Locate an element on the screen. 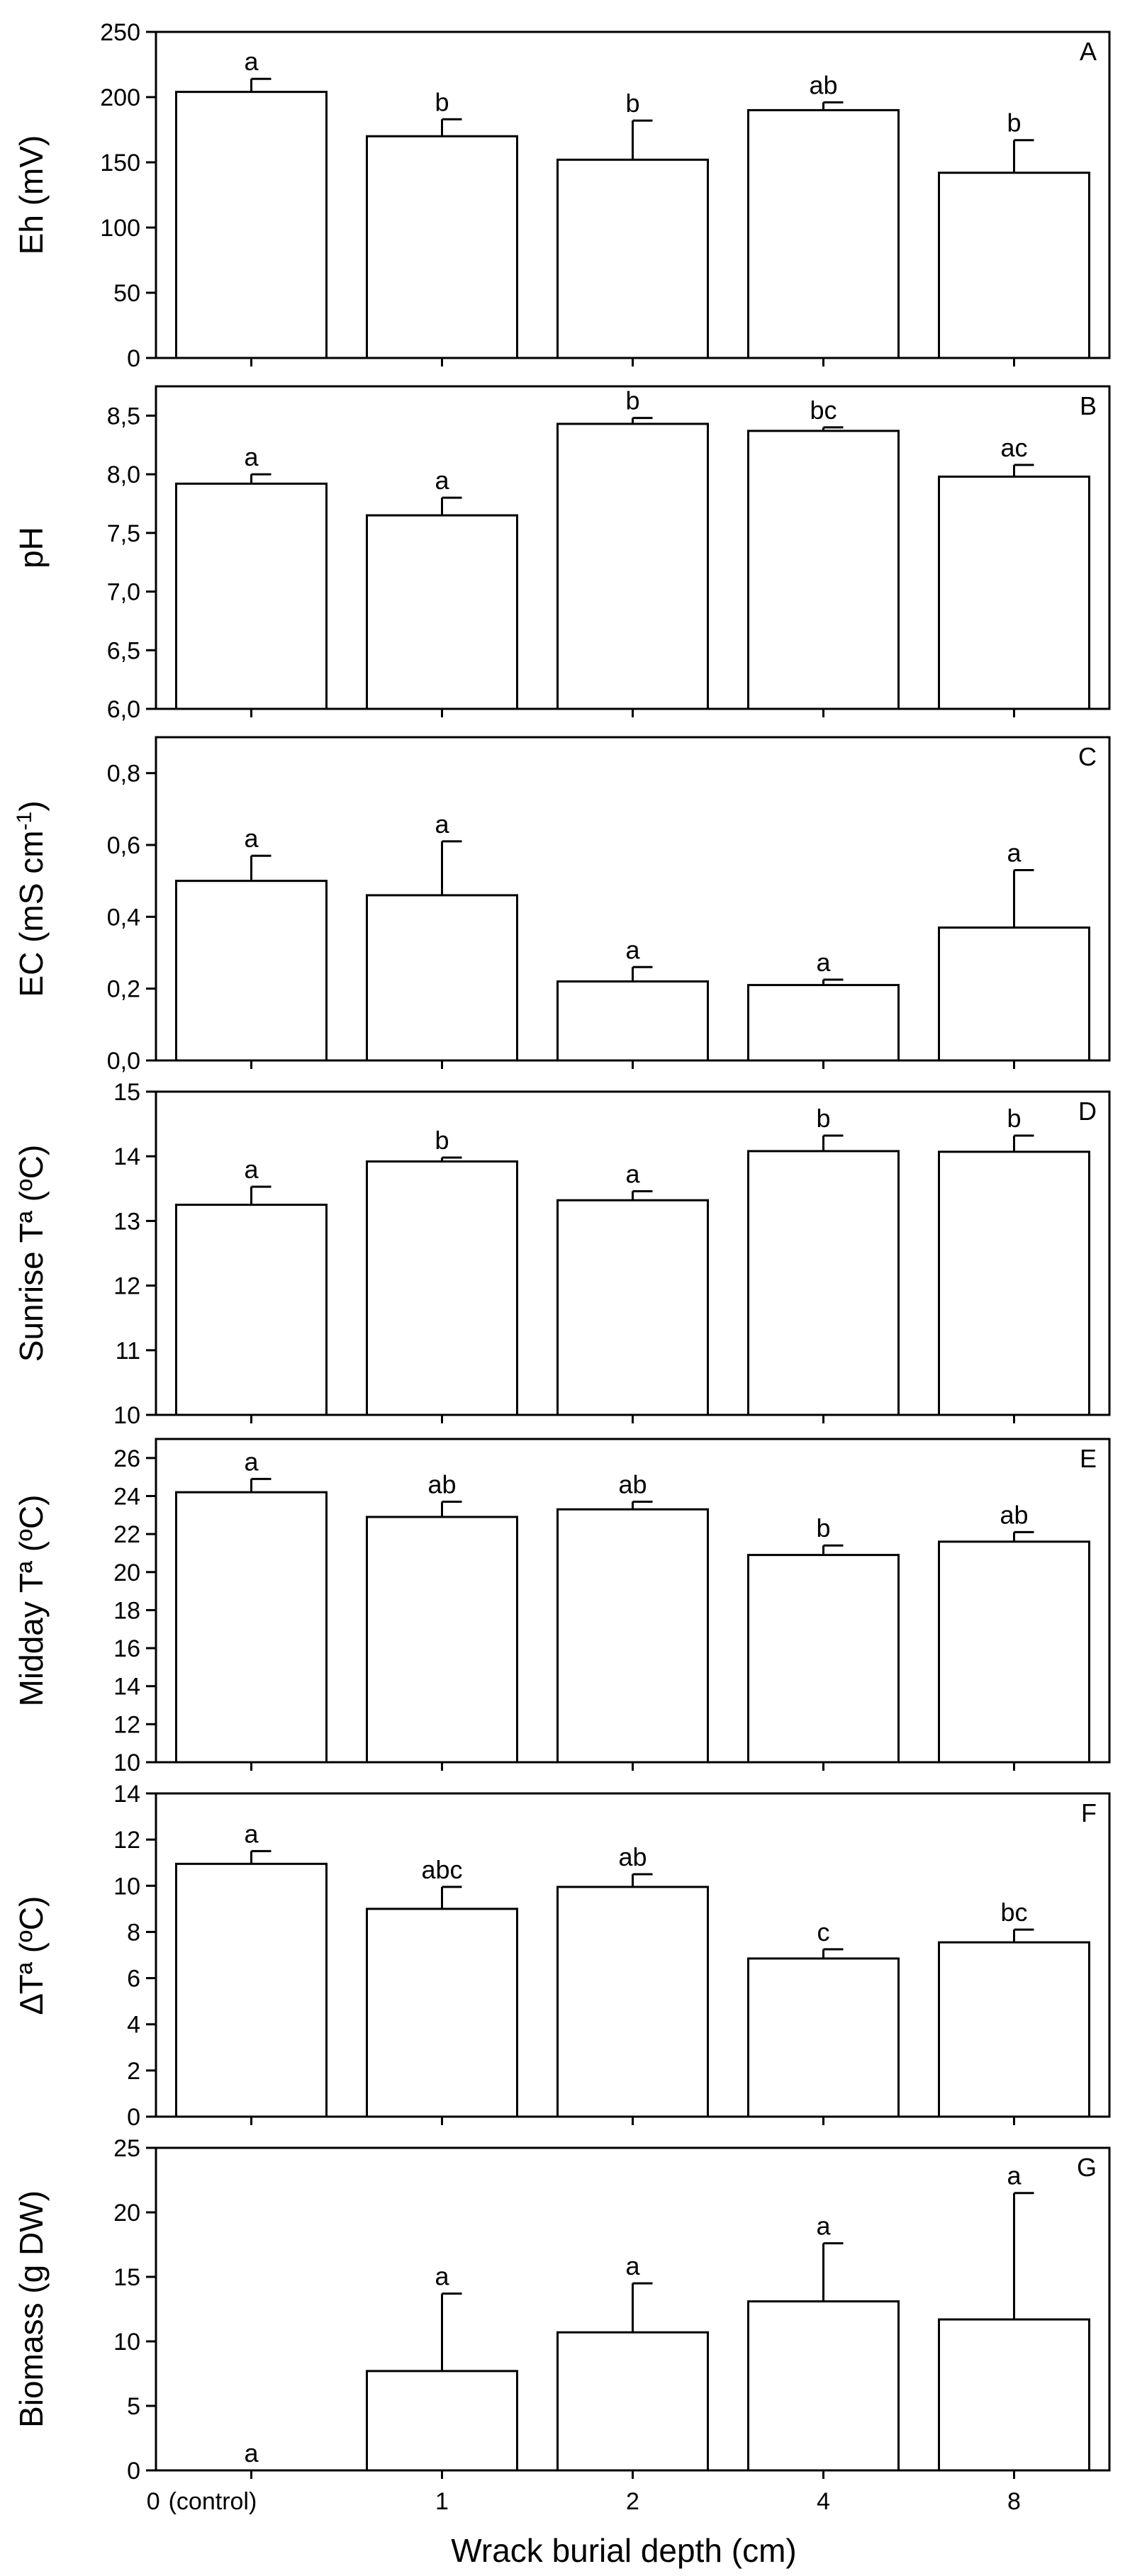 The height and width of the screenshot is (2576, 1147). y-tick-label: 7,0 is located at coordinates (124, 592).